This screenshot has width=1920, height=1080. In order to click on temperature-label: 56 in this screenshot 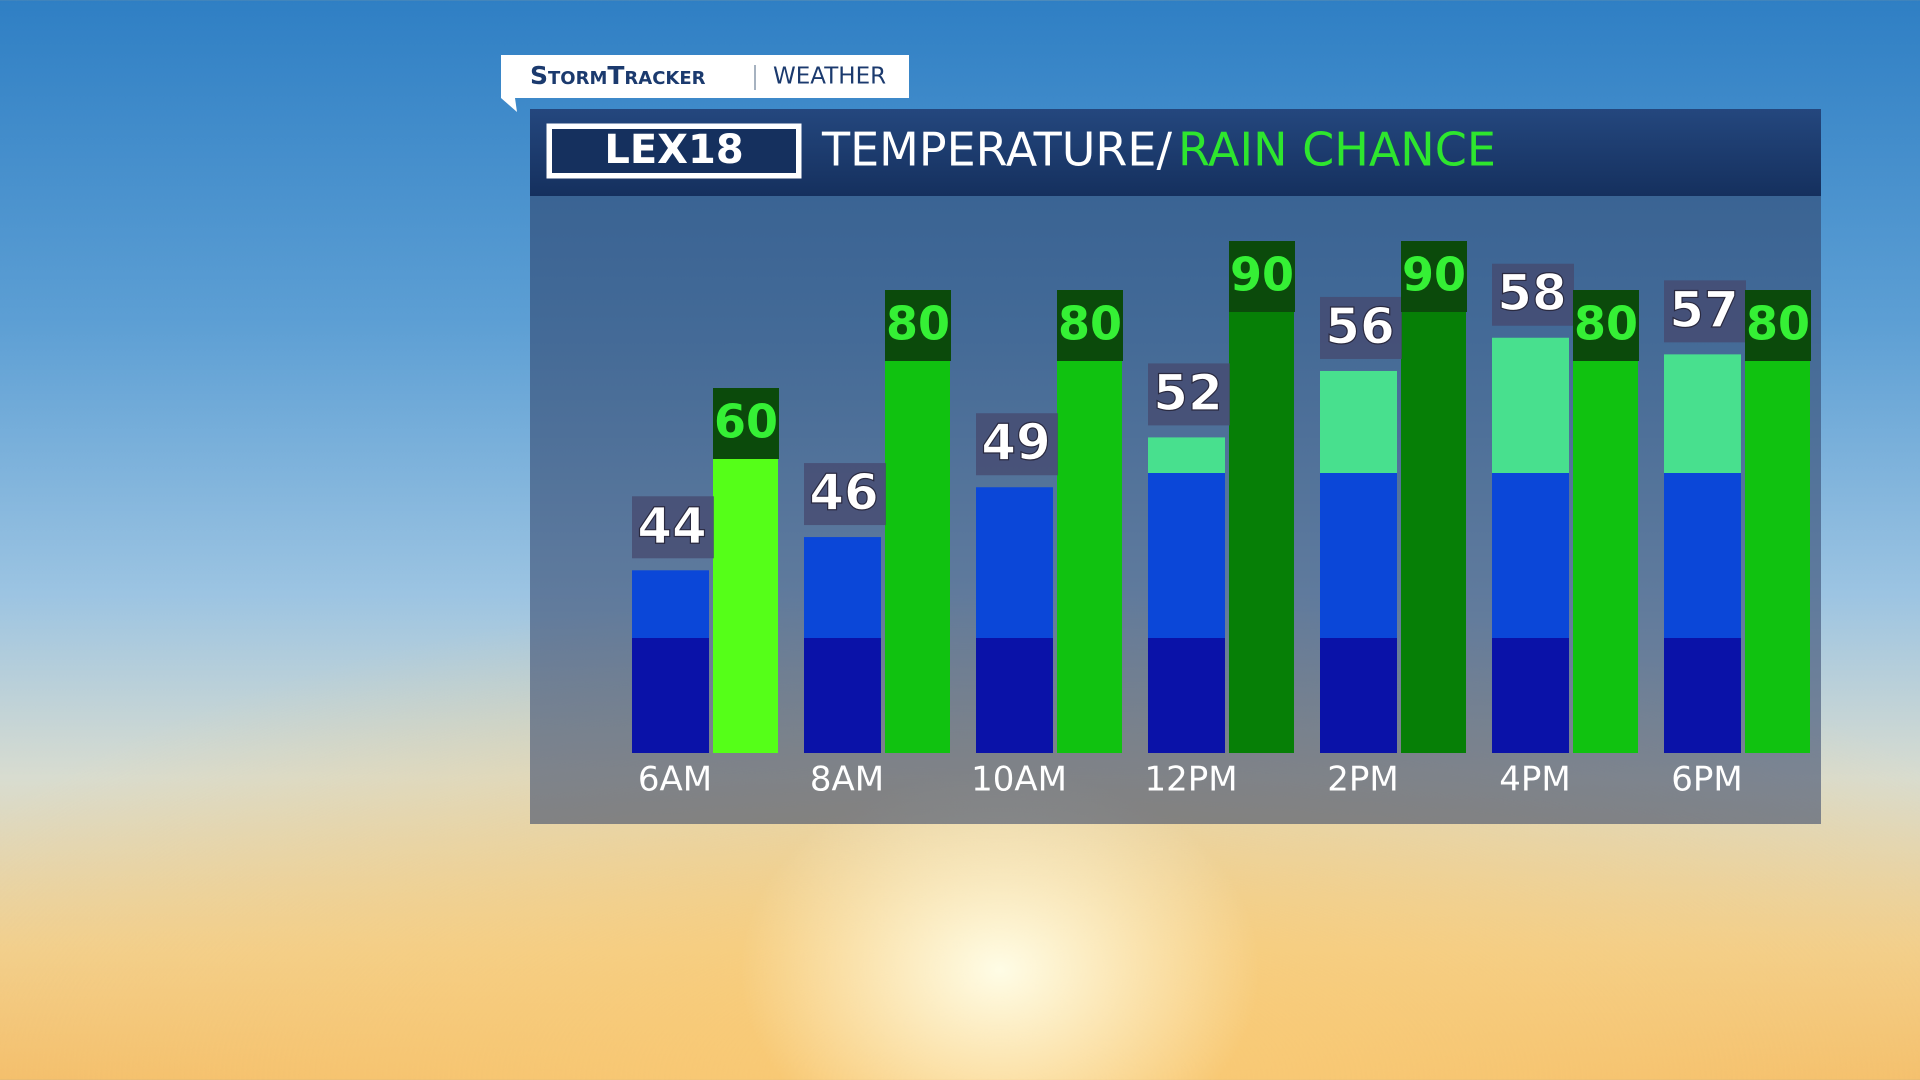, I will do `click(1360, 326)`.